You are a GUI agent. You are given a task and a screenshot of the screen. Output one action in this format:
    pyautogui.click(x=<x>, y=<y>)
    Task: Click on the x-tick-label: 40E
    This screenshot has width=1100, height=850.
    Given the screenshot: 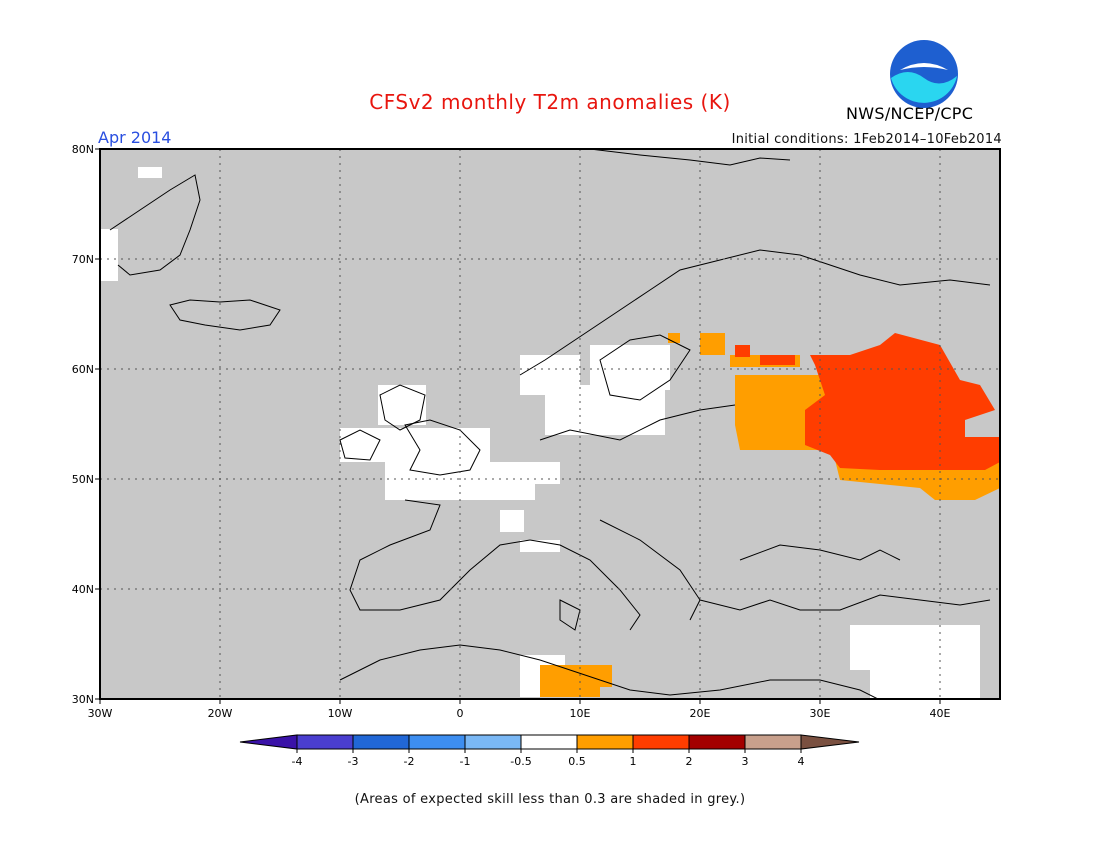 What is the action you would take?
    pyautogui.click(x=940, y=713)
    